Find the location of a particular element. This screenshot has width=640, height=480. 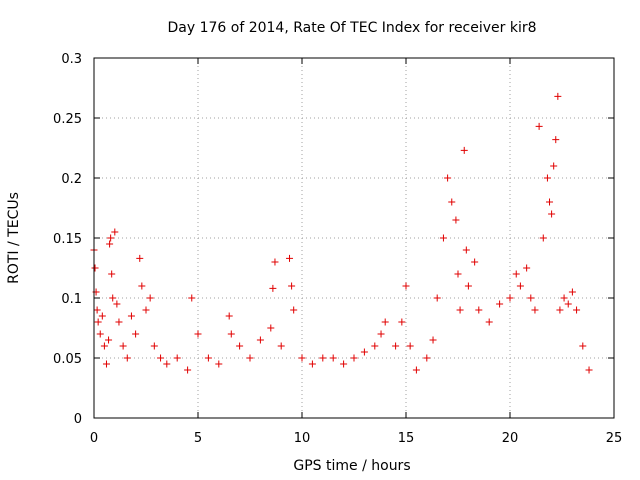

x-tick-label: 10 is located at coordinates (302, 438).